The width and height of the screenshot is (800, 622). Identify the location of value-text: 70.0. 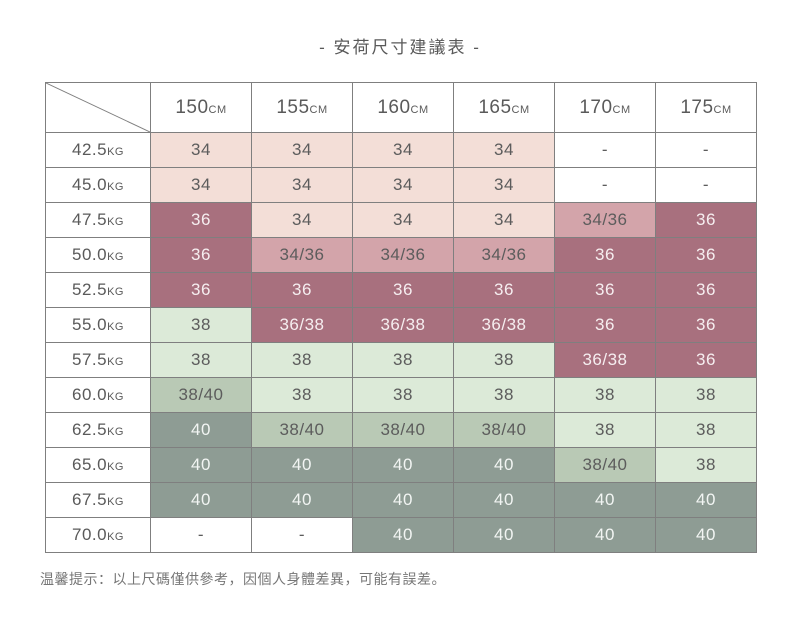
(90, 534).